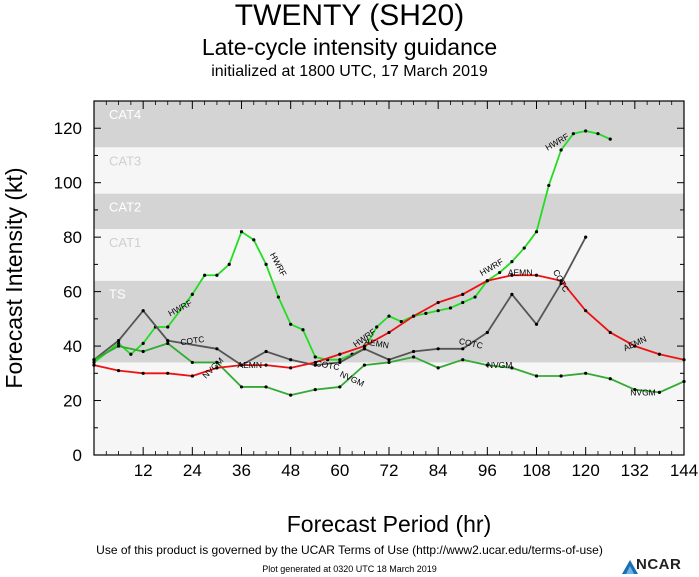 The image size is (699, 577). What do you see at coordinates (659, 564) in the screenshot?
I see `ncar-logo-text: NCAR` at bounding box center [659, 564].